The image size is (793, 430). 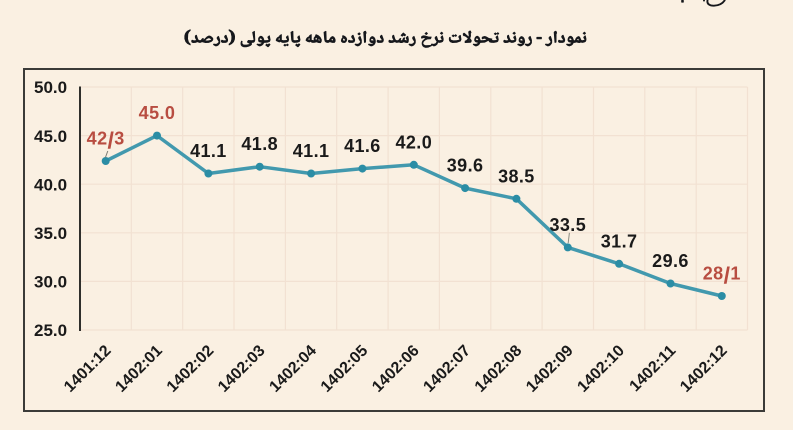 What do you see at coordinates (50, 233) in the screenshot?
I see `svg-text: 35.0` at bounding box center [50, 233].